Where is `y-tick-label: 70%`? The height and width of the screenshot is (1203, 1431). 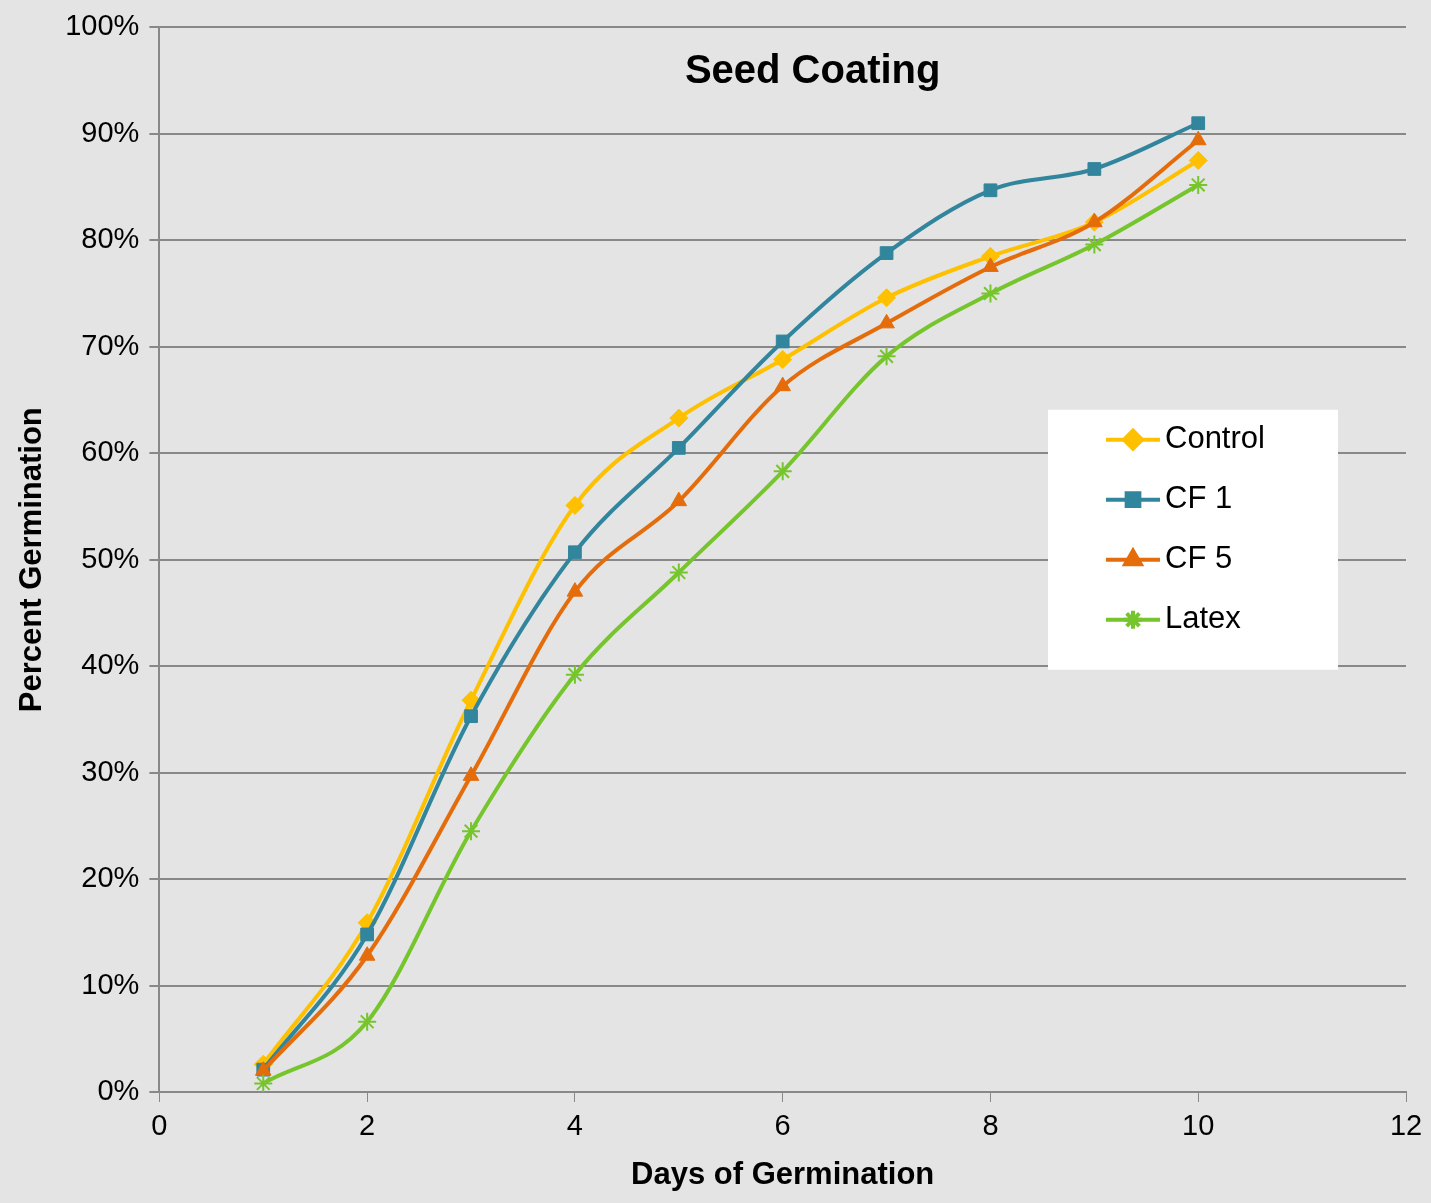
y-tick-label: 70% is located at coordinates (110, 344).